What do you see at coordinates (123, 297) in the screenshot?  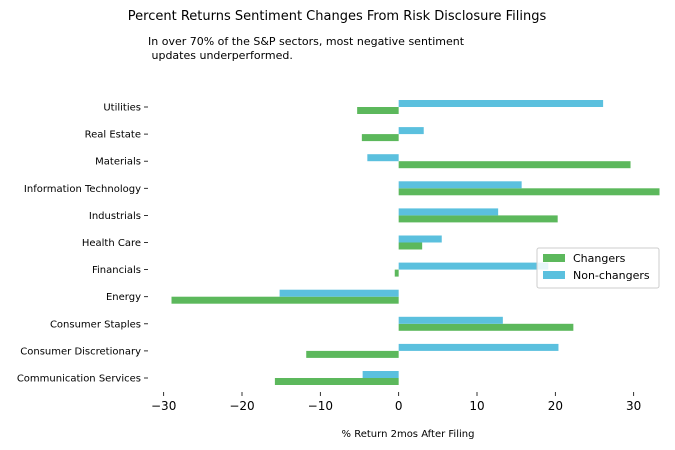 I see `y-tick-label: Energy` at bounding box center [123, 297].